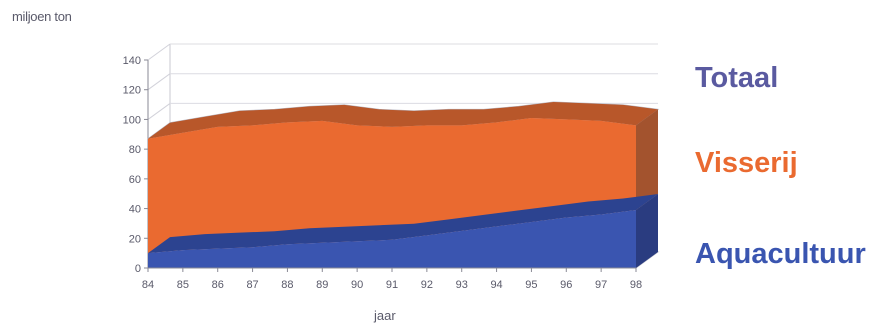 The image size is (889, 330). I want to click on x-tick-label: 84, so click(148, 285).